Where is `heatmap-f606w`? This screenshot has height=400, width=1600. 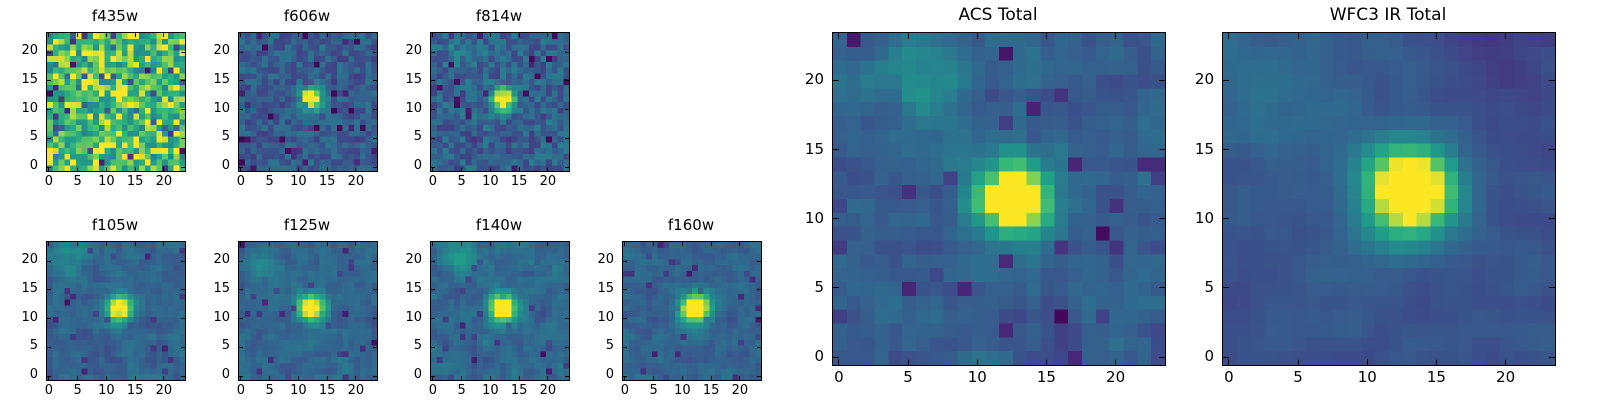 heatmap-f606w is located at coordinates (308, 102).